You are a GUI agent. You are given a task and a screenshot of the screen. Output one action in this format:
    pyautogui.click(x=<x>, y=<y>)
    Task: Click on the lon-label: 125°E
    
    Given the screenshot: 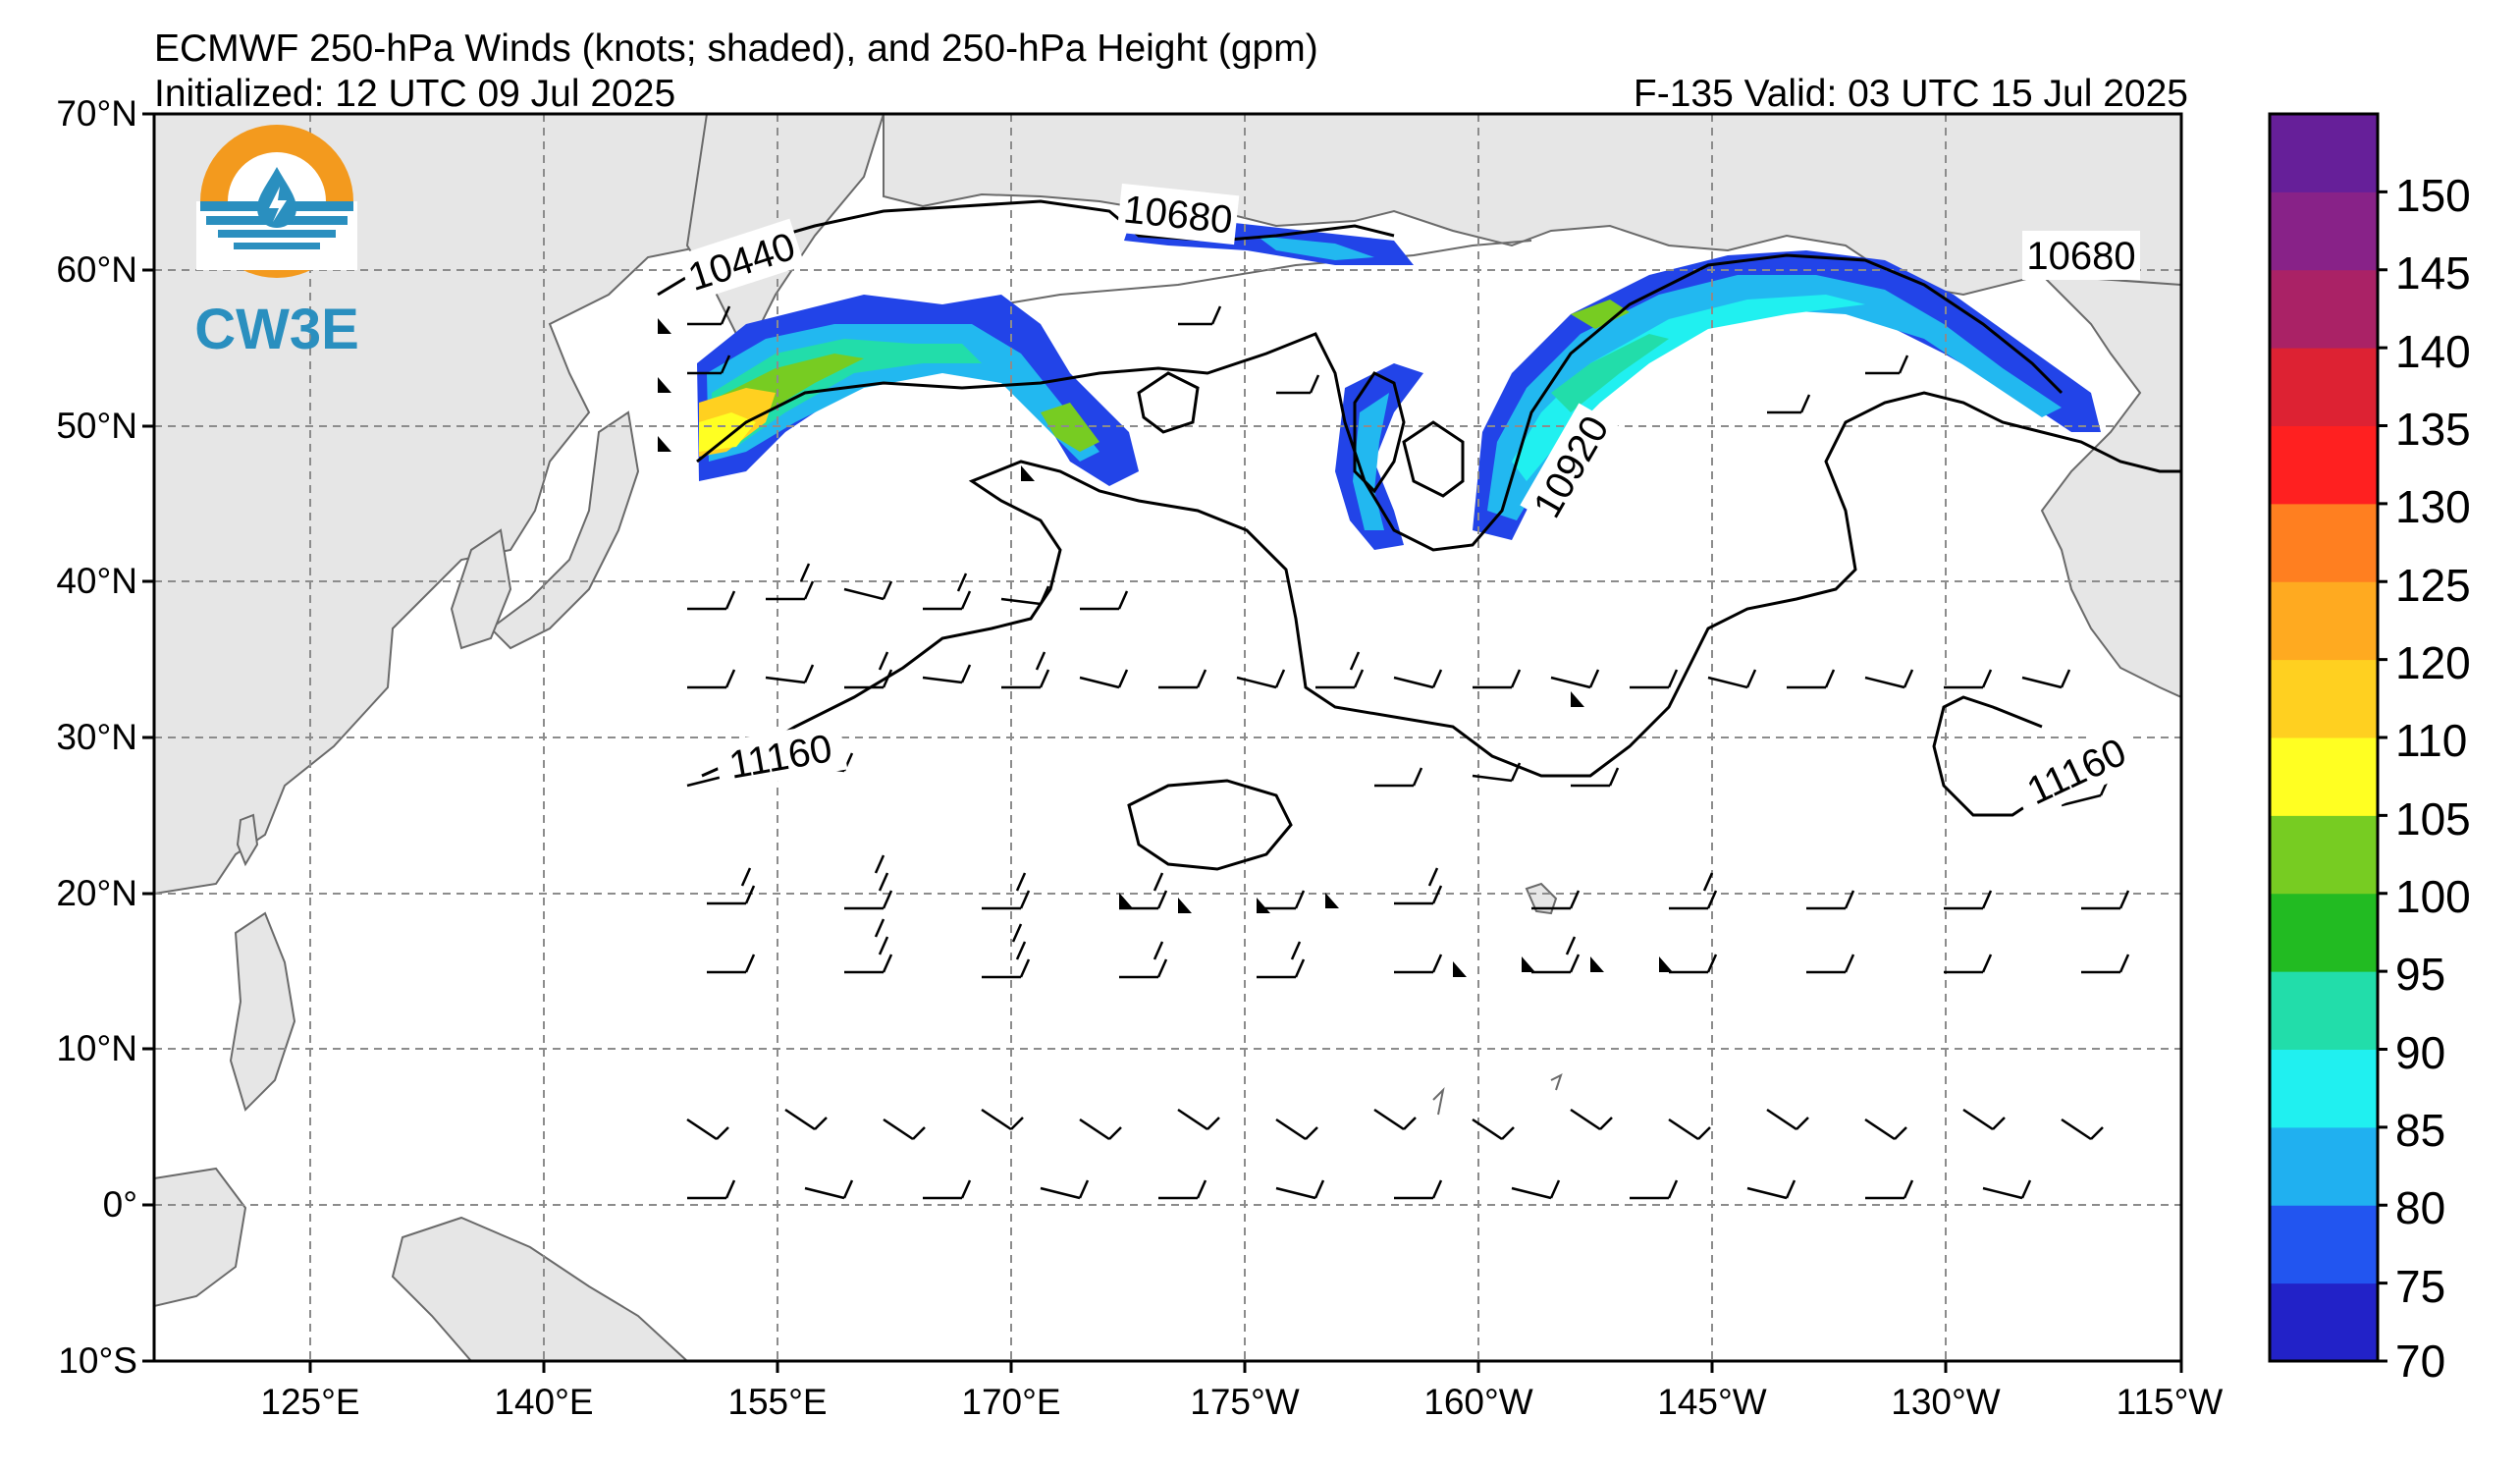 What is the action you would take?
    pyautogui.click(x=309, y=1402)
    